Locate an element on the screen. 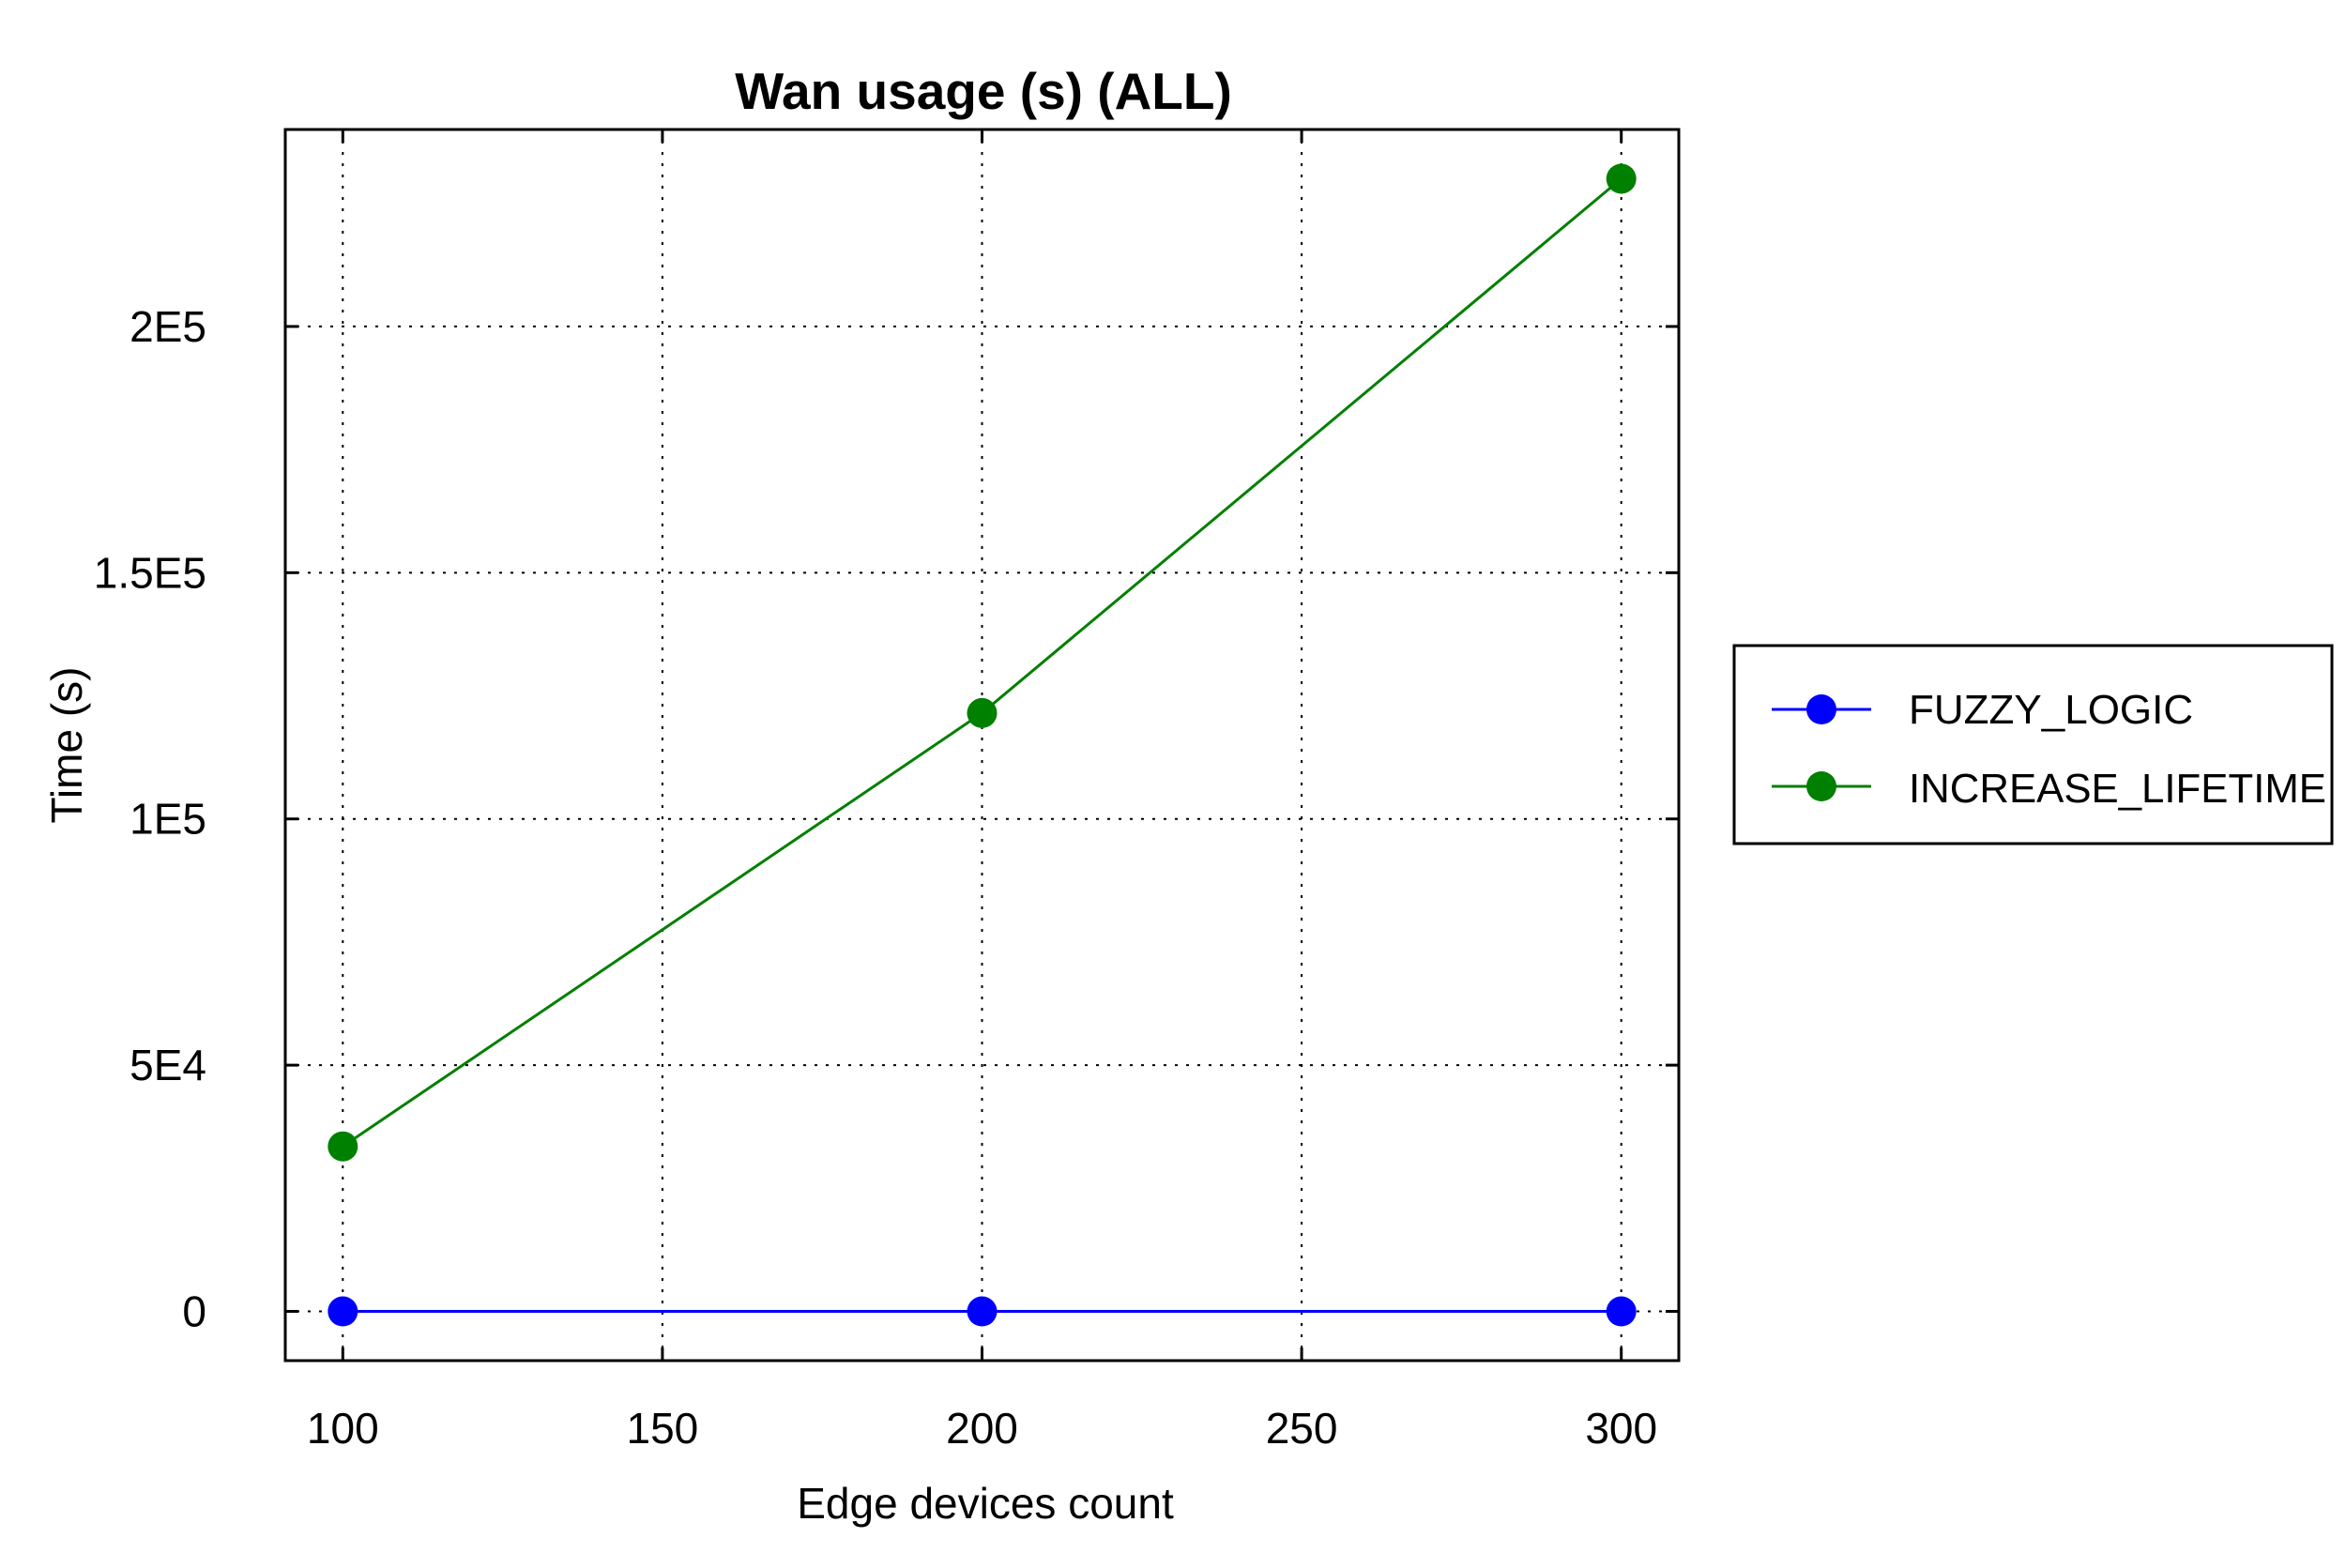 The width and height of the screenshot is (2346, 1568). y-tick-label: 1.5E5 is located at coordinates (150, 572).